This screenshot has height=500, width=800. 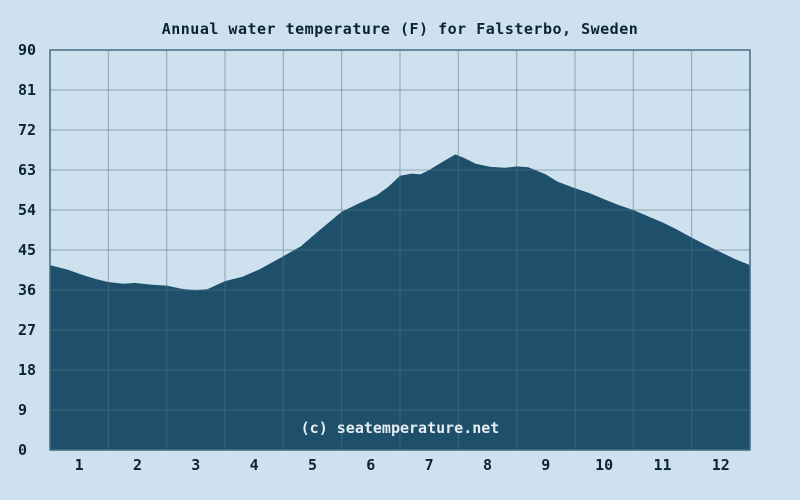 I want to click on y-axis-tick-label: 54, so click(x=27, y=210).